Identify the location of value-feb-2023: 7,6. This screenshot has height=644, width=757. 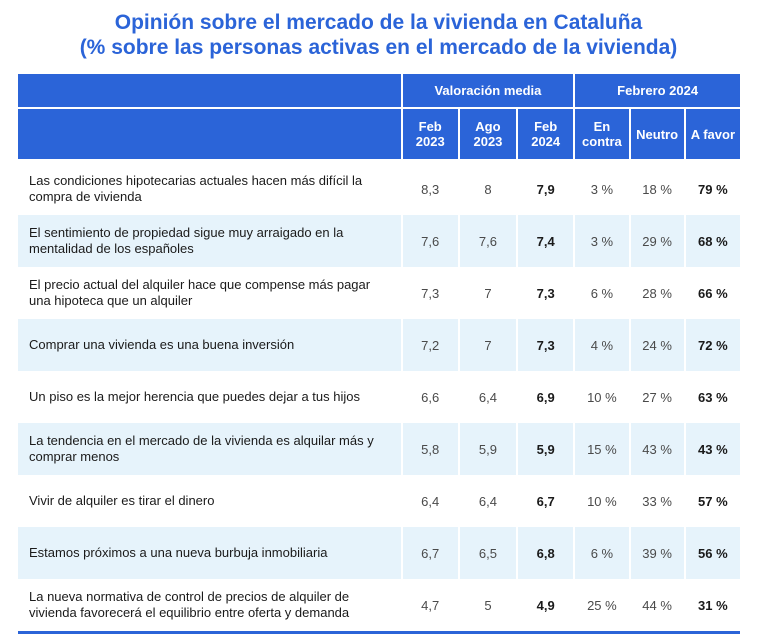
(429, 241).